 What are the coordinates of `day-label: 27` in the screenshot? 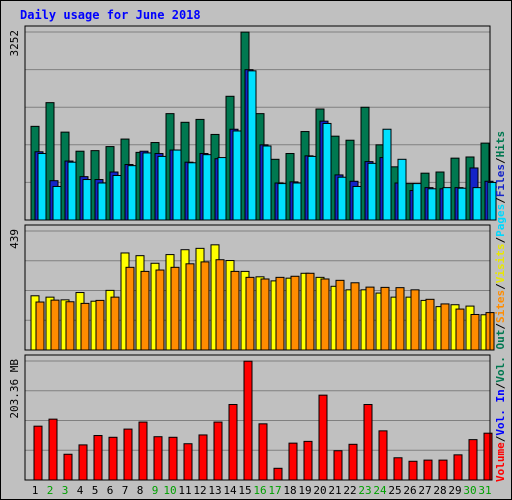 It's located at (424, 490).